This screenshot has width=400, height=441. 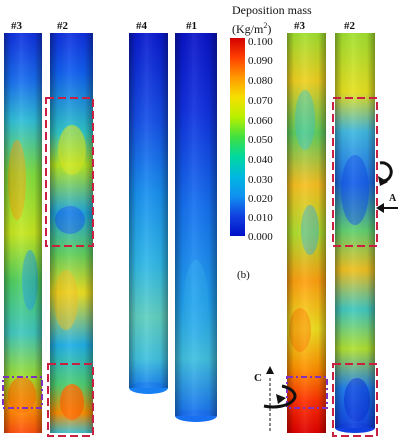 What do you see at coordinates (141, 26) in the screenshot?
I see `tube-label-left-4: #4` at bounding box center [141, 26].